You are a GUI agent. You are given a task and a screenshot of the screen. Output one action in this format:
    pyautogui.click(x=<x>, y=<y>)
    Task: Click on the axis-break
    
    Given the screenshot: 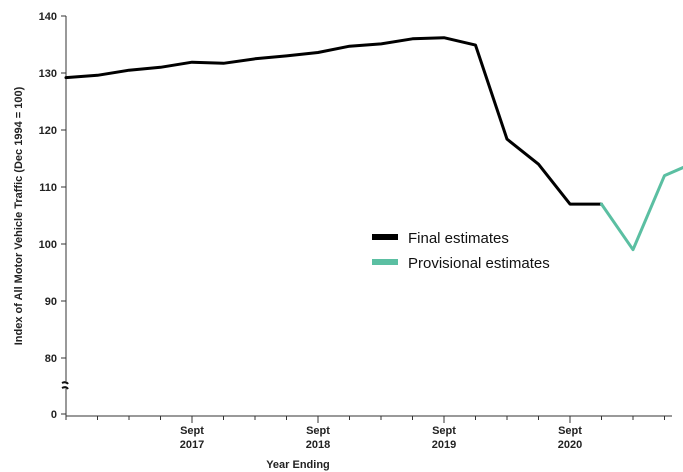 What is the action you would take?
    pyautogui.click(x=66, y=385)
    